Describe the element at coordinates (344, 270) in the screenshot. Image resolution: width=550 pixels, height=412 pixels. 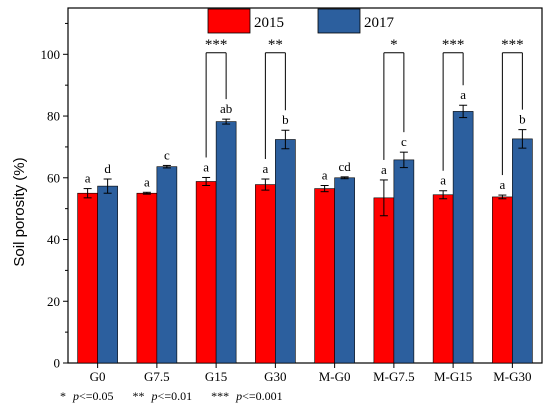
I see `bar-2017-M-G0` at that location.